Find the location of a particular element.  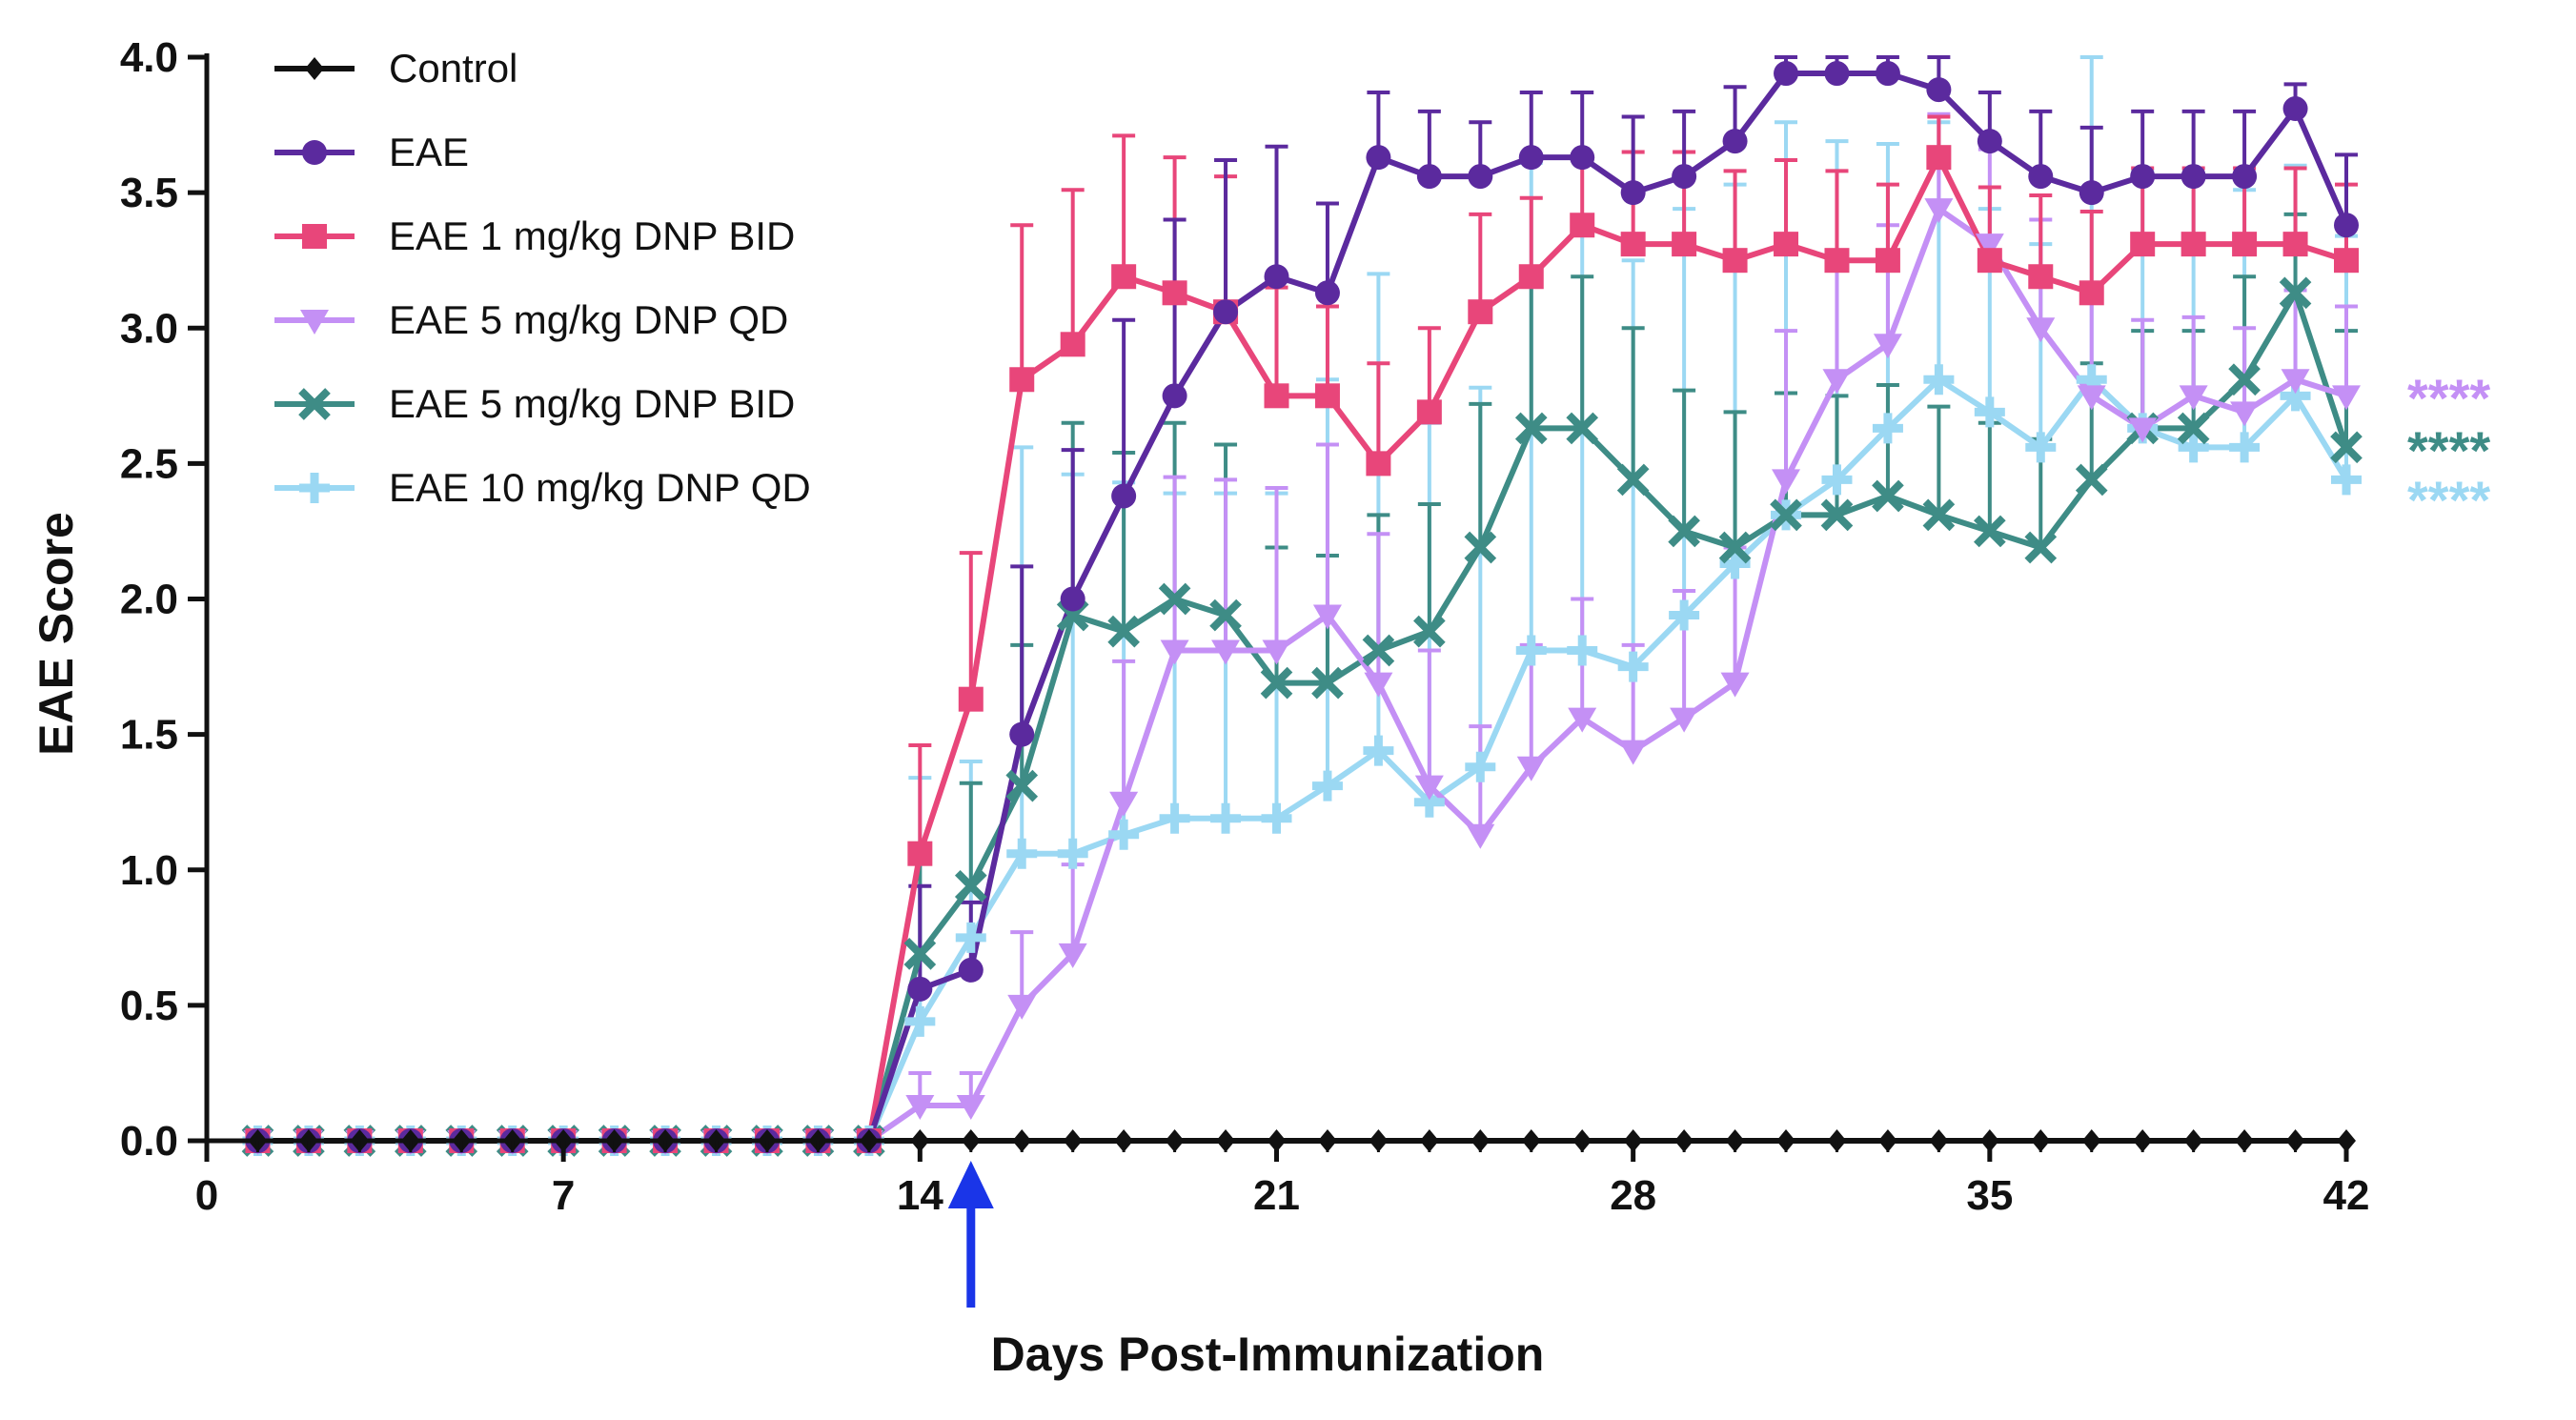

y-tick-label: 3.0 is located at coordinates (149, 328).